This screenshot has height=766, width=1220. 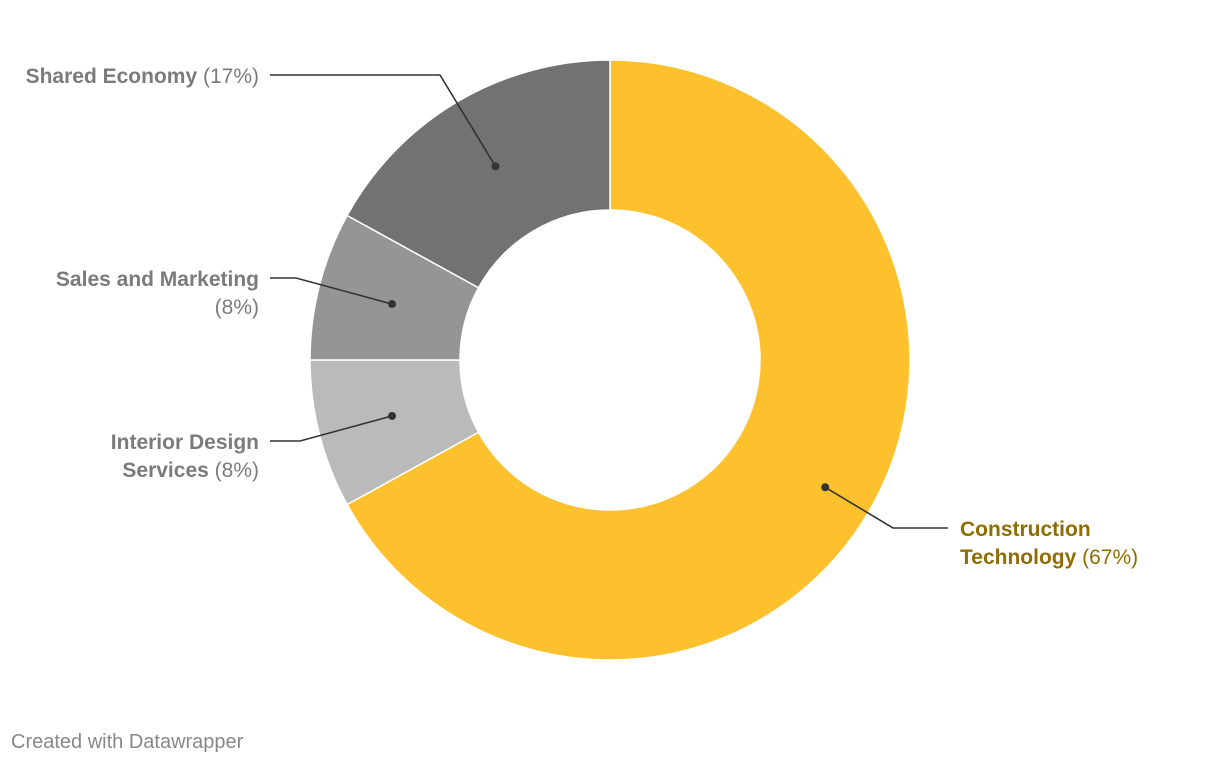 I want to click on label-shared: Shared Economy (17%), so click(x=142, y=76).